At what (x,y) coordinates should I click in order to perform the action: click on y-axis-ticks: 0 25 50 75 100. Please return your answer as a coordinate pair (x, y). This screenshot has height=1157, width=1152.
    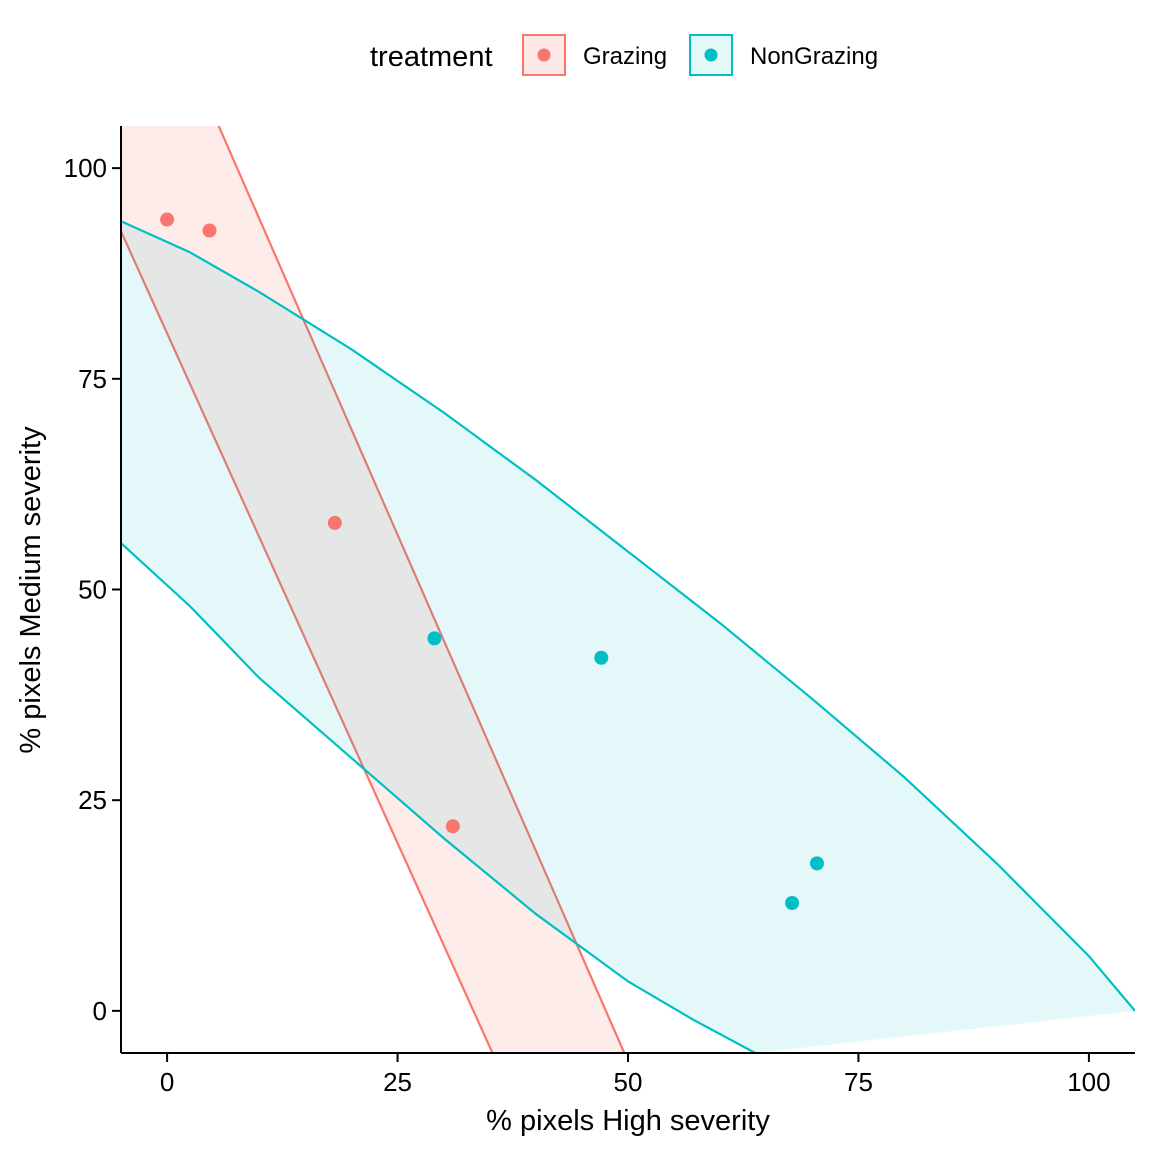
    Looking at the image, I should click on (92, 589).